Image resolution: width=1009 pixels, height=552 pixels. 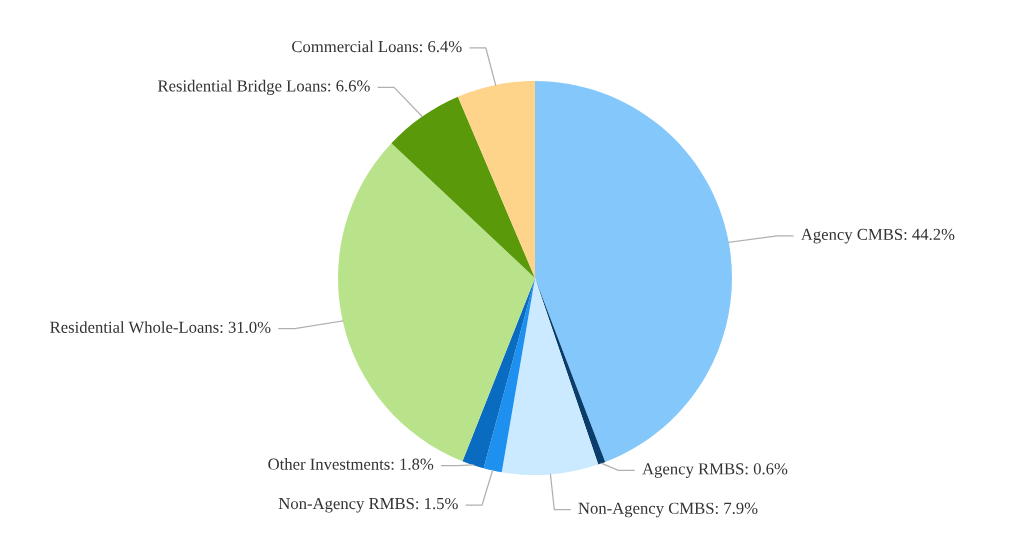 I want to click on slice-label: Other Investments: 1.8%, so click(x=351, y=464).